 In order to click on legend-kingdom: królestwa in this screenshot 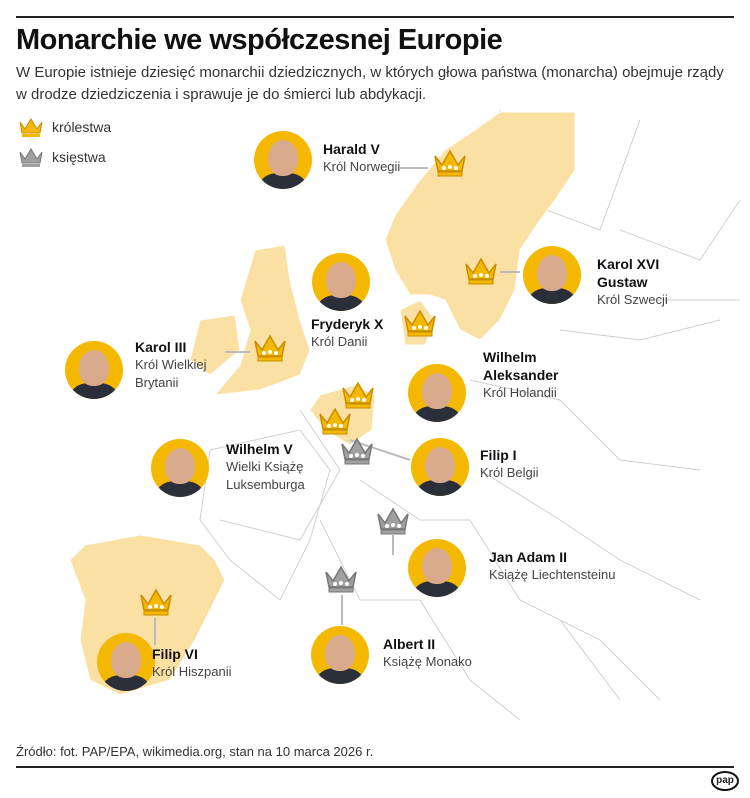, I will do `click(64, 127)`.